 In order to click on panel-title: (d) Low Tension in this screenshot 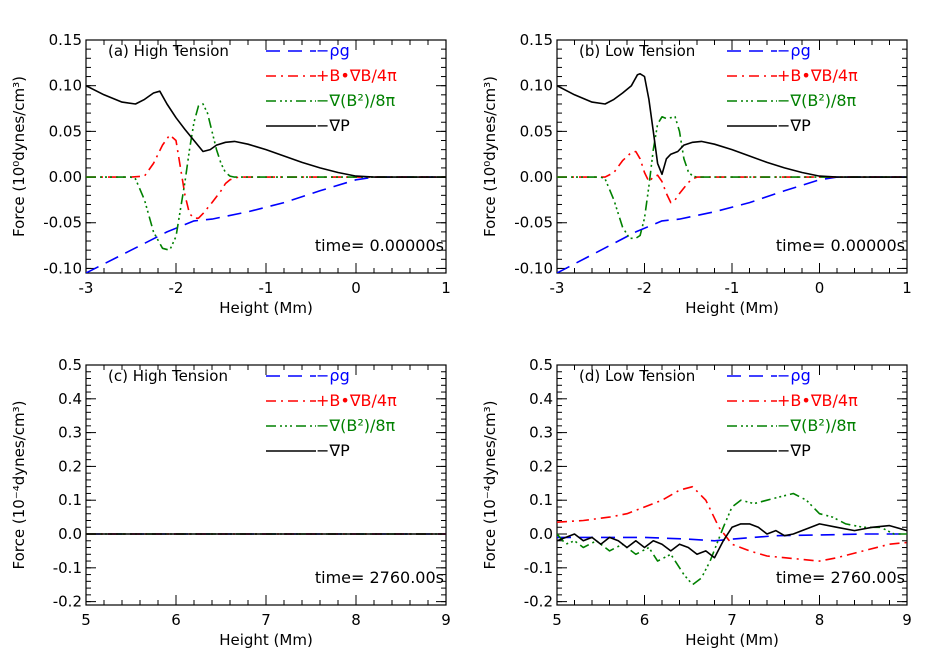, I will do `click(637, 376)`.